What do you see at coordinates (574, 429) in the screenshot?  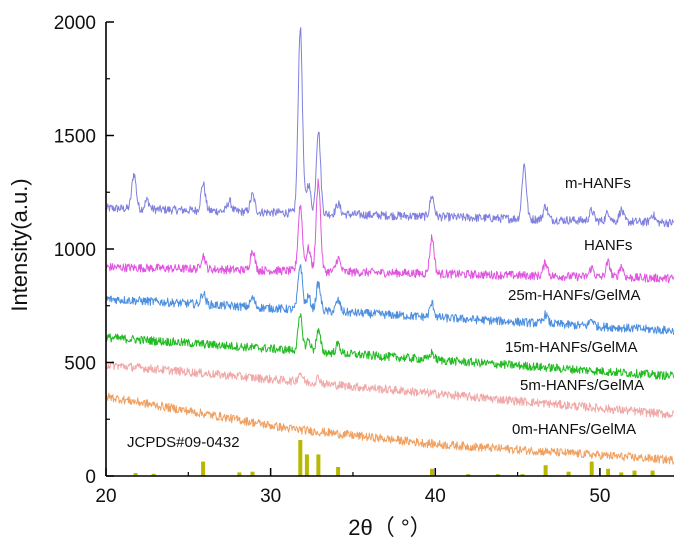 I see `series-label-0m-hanfs-gelma: 0m-HANFs/GelMA` at bounding box center [574, 429].